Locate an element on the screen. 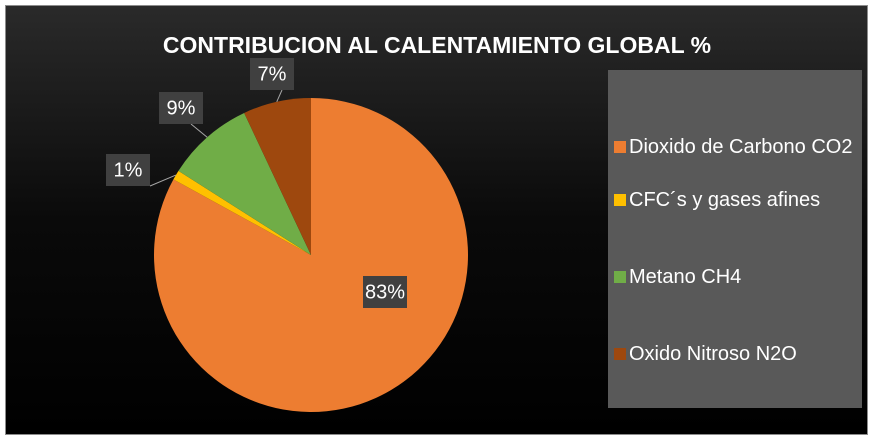  legend-entry: Oxido Nitroso N2O is located at coordinates (734, 354).